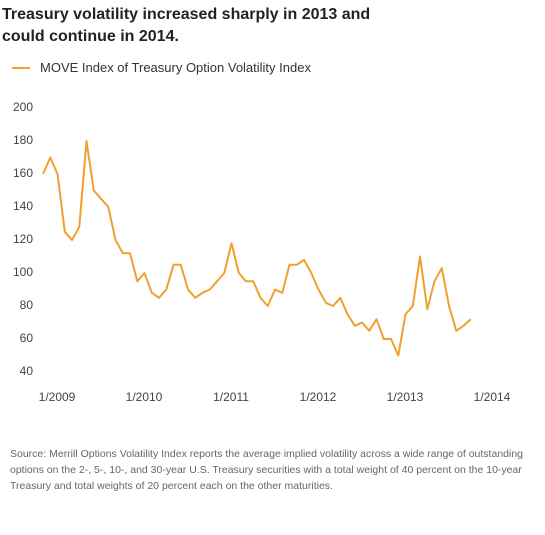 The height and width of the screenshot is (535, 545). Describe the element at coordinates (231, 397) in the screenshot. I see `x-tick-label: 1/2011` at that location.